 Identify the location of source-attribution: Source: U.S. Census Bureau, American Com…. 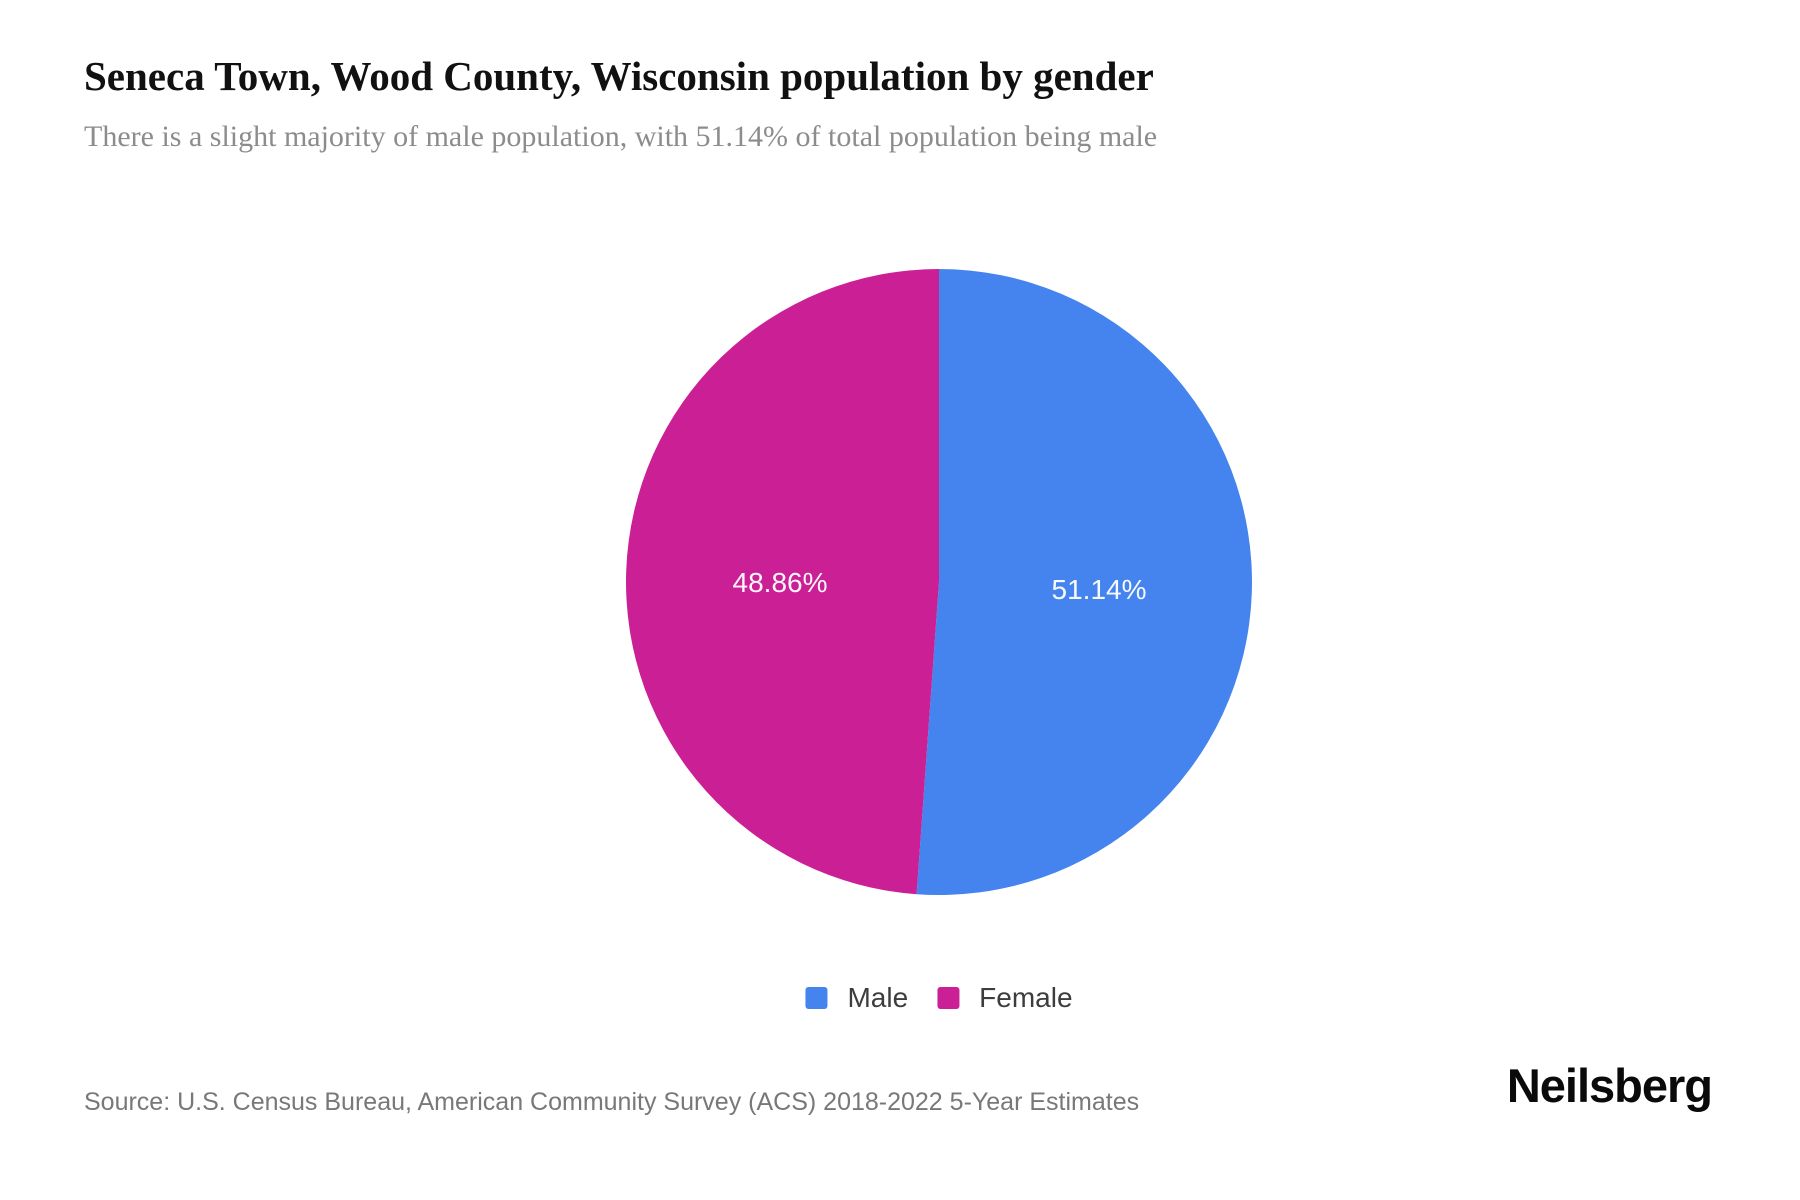
(612, 1102).